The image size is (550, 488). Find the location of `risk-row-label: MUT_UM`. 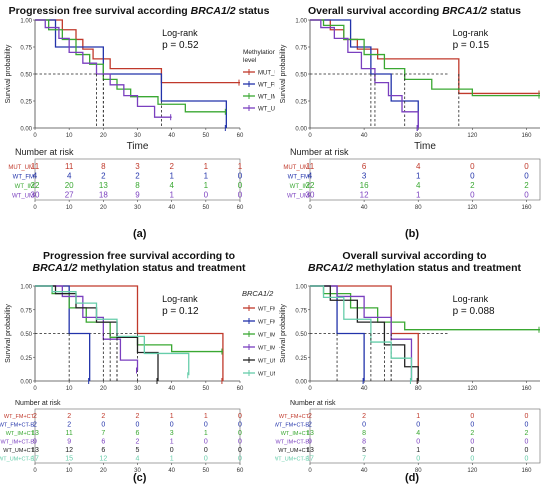

risk-row-label: MUT_UM is located at coordinates (21, 168).